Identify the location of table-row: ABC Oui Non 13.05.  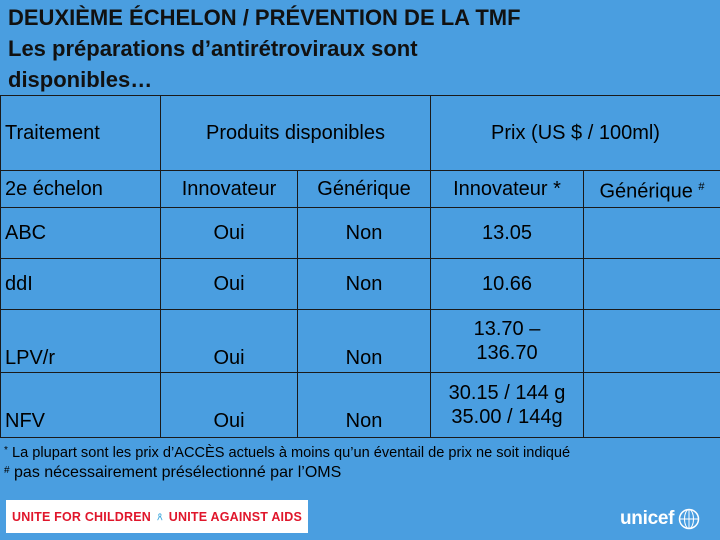
(360, 233).